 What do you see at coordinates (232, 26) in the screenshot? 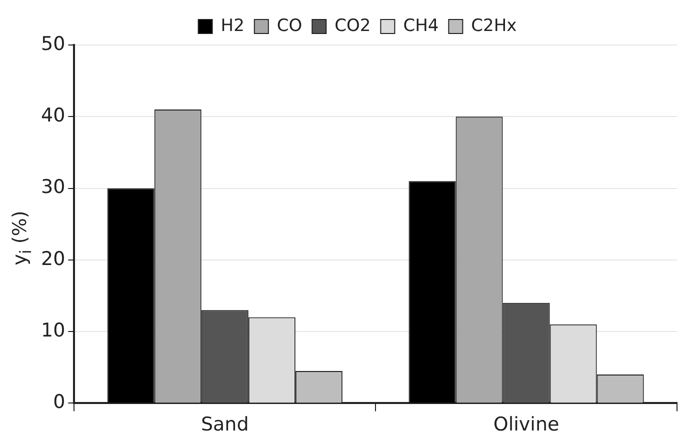
I see `legend-label: H2` at bounding box center [232, 26].